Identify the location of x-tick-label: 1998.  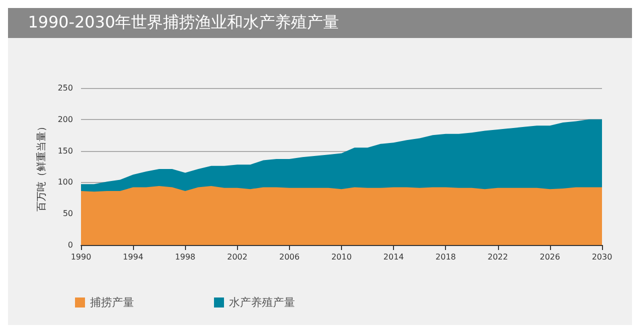
(185, 257).